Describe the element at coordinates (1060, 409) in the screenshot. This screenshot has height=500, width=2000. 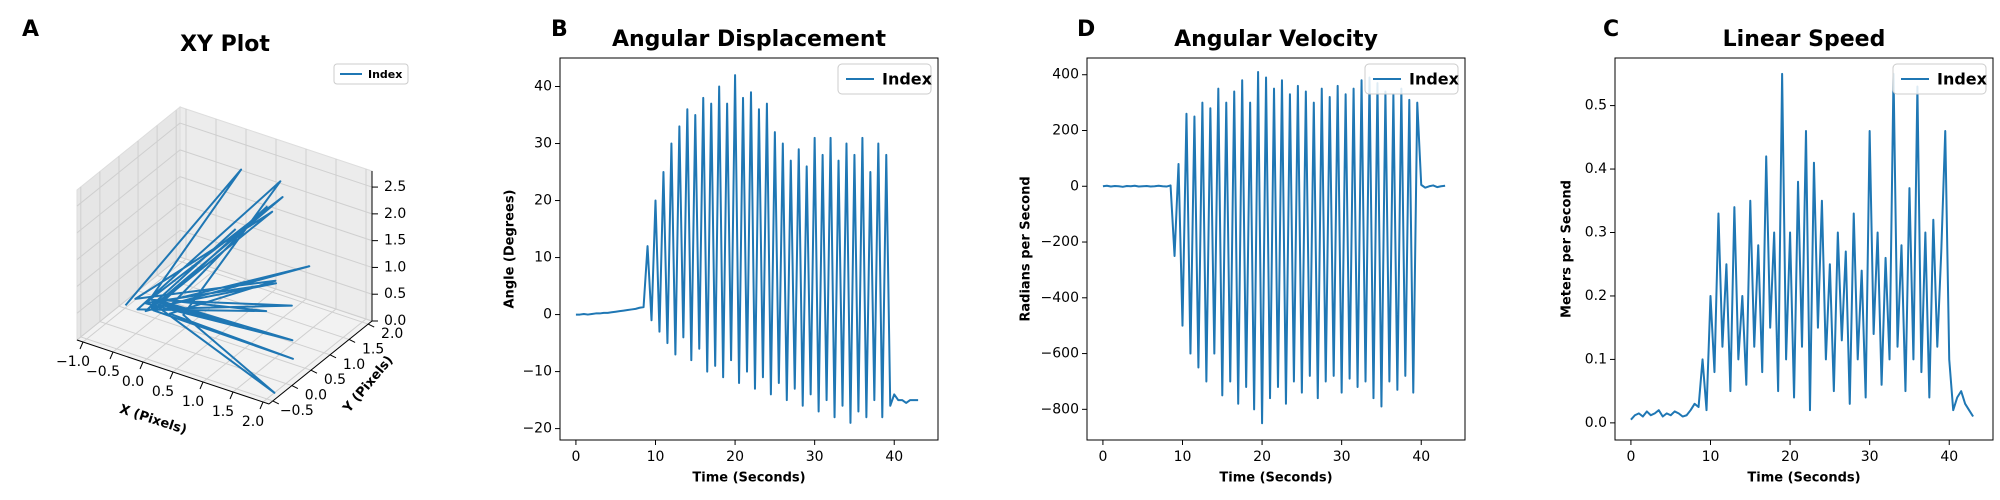
I see `y-tick-label: −800` at that location.